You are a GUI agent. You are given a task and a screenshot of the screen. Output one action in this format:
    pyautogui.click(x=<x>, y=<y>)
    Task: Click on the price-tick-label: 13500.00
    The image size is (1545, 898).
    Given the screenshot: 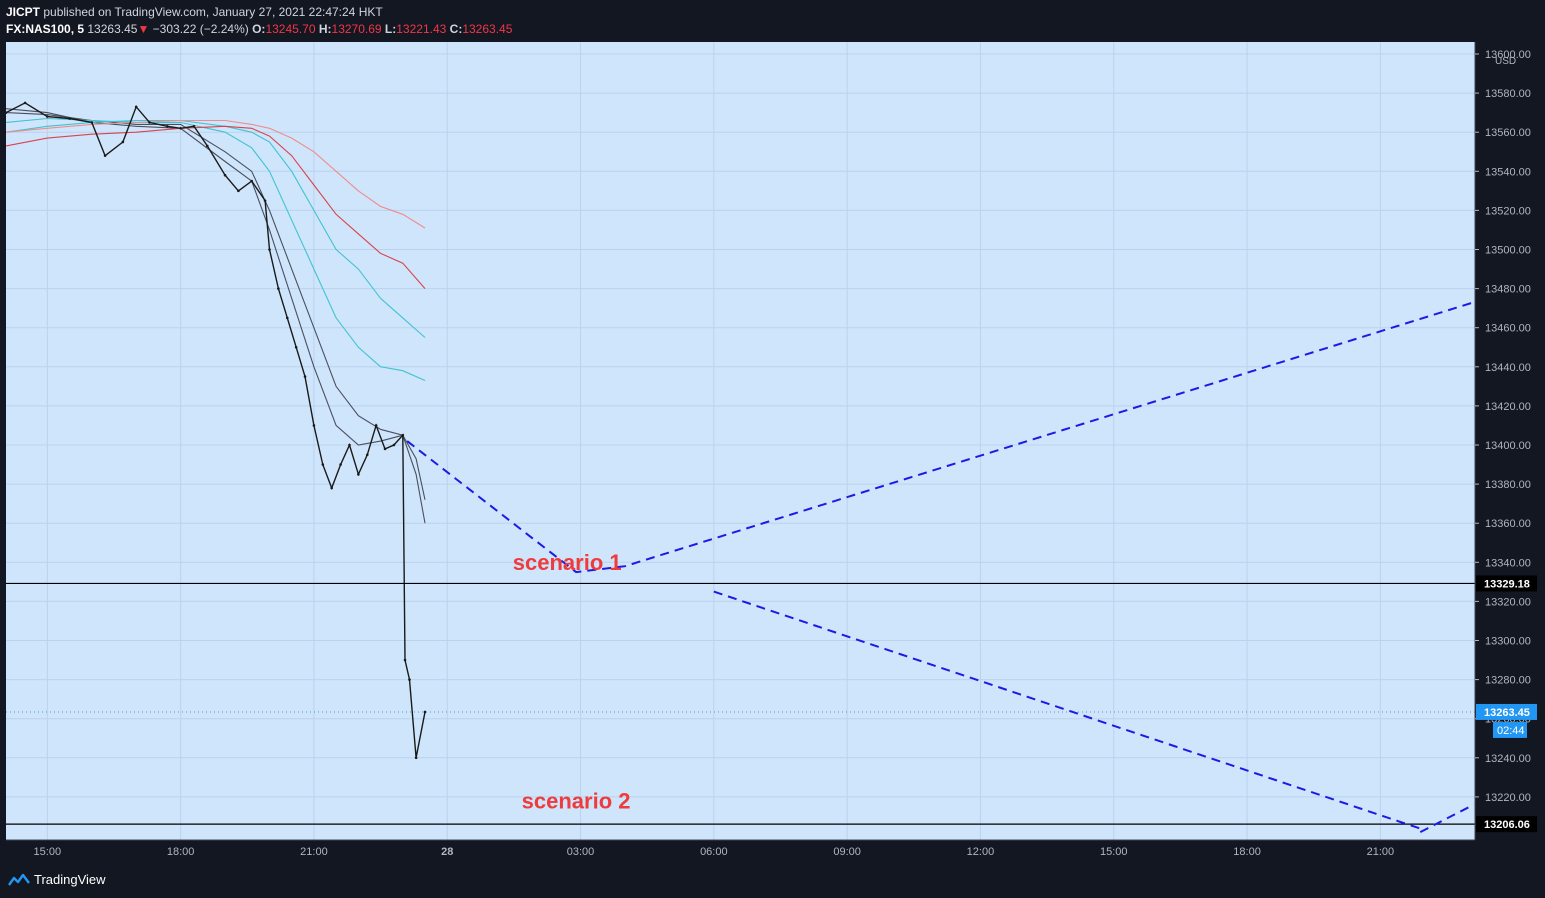 What is the action you would take?
    pyautogui.click(x=1508, y=251)
    